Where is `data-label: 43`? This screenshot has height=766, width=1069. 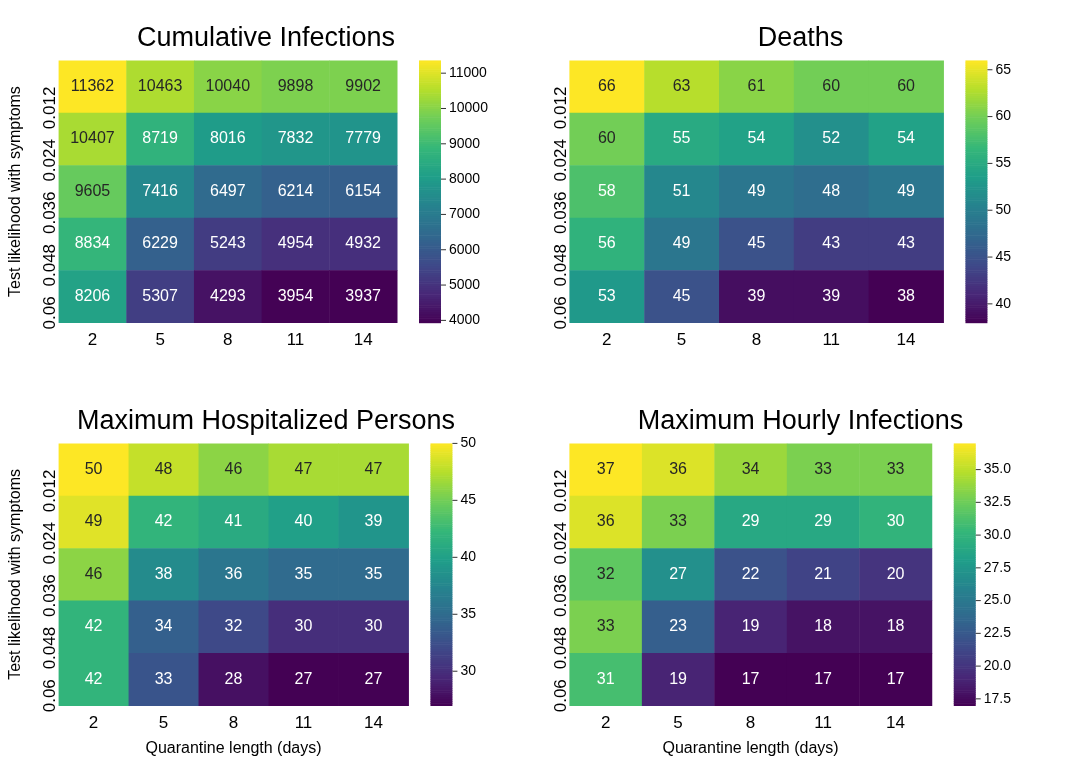
data-label: 43 is located at coordinates (831, 243).